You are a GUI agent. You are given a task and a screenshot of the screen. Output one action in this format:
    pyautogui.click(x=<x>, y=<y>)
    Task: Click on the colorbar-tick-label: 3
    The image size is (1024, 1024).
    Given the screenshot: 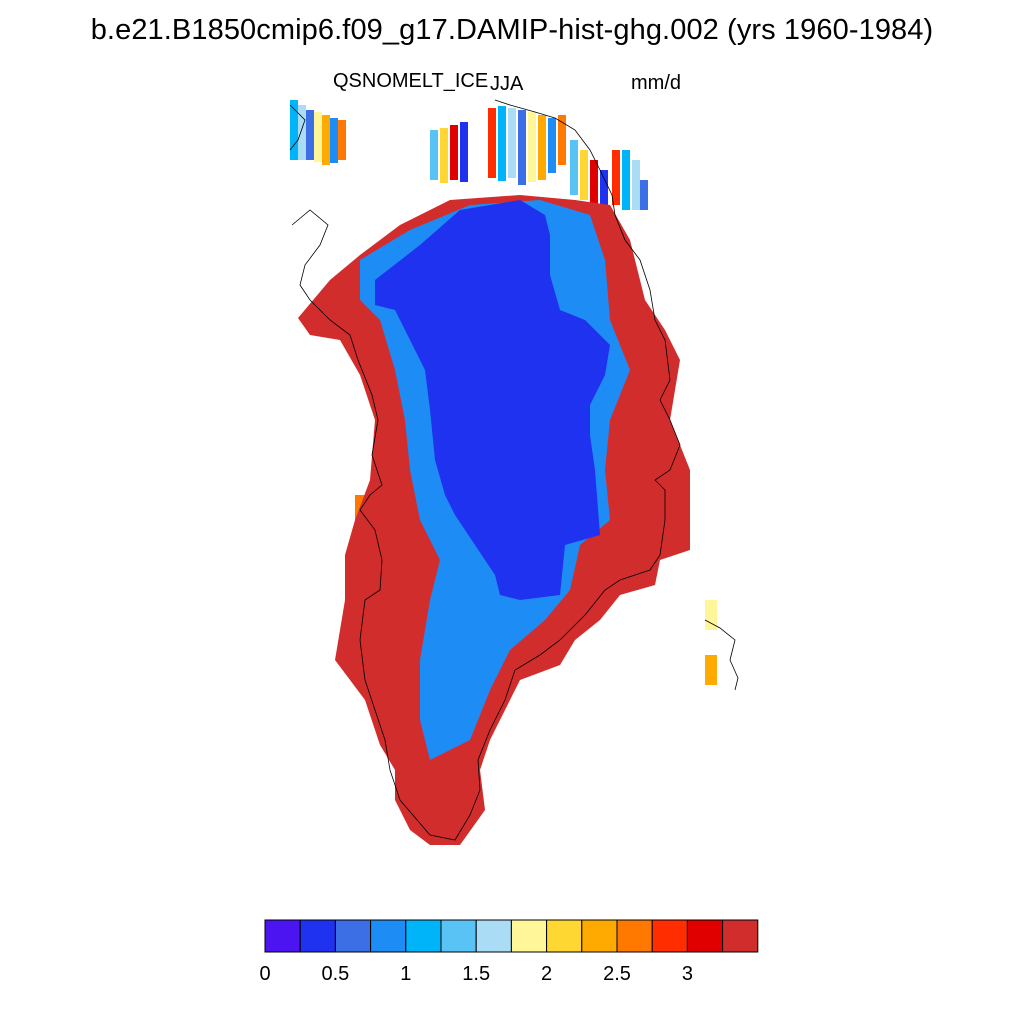 What is the action you would take?
    pyautogui.click(x=687, y=974)
    